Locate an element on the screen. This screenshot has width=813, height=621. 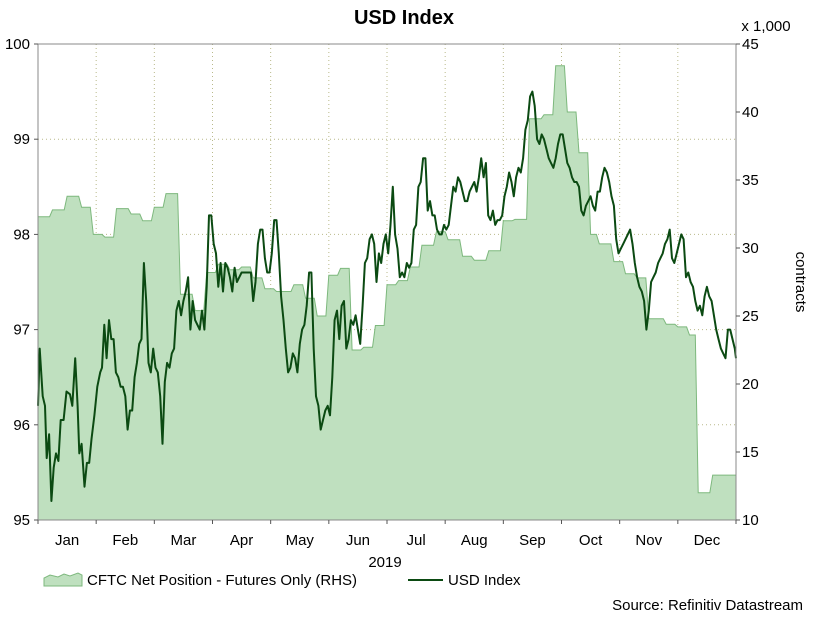
right-tick-label: 45 is located at coordinates (750, 44).